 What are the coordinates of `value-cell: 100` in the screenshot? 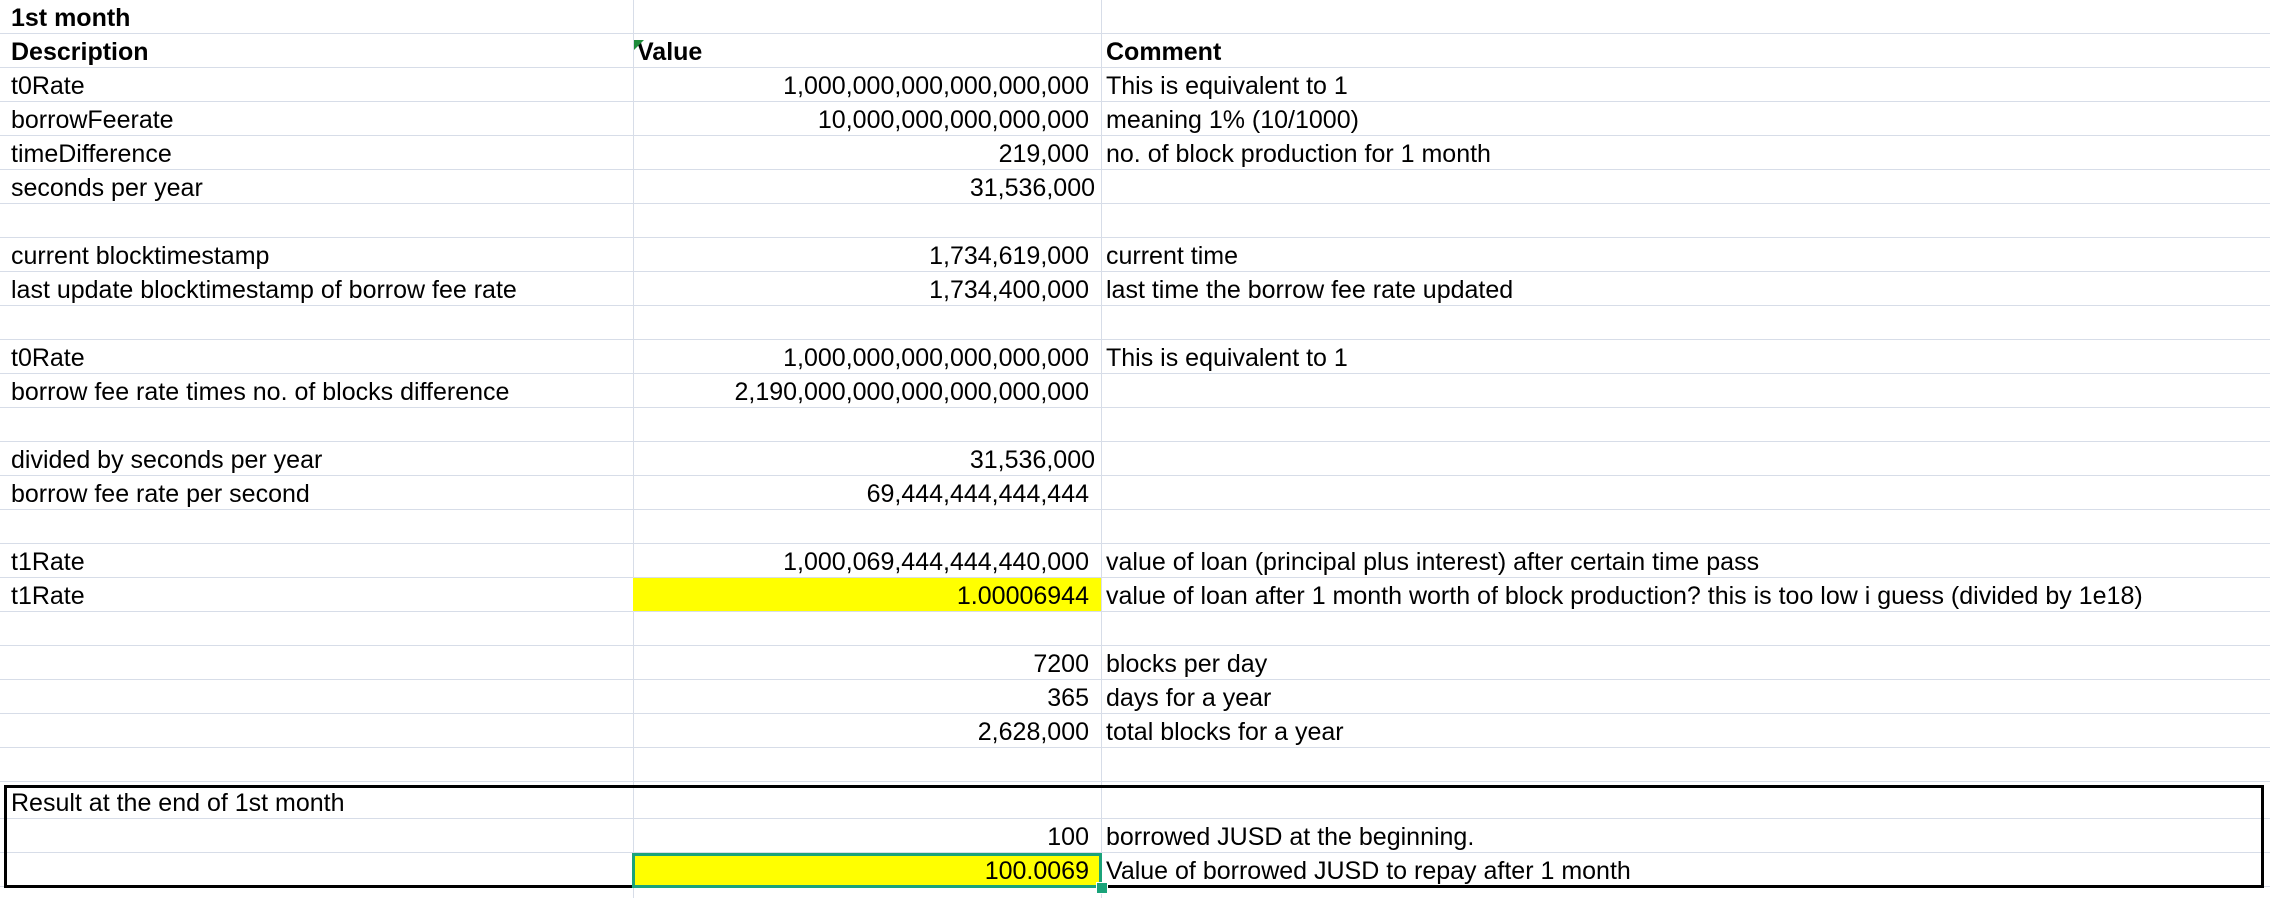 It's located at (867, 835).